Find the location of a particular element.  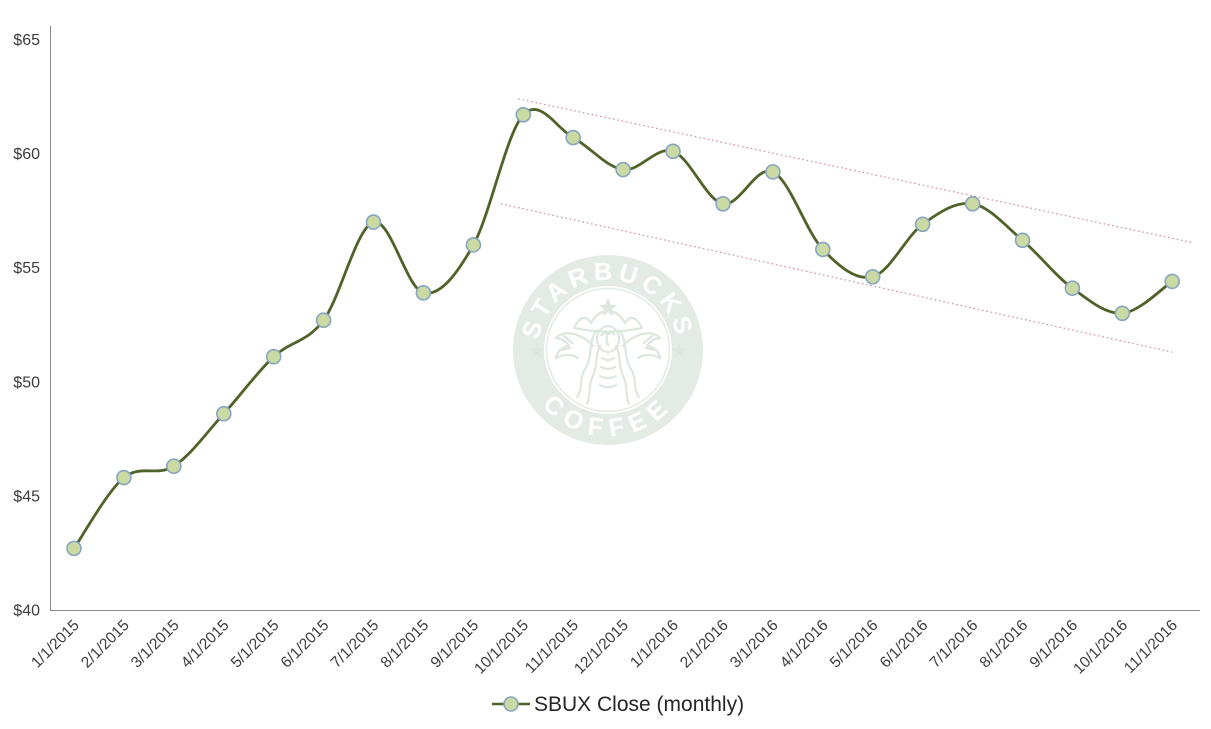

legend-label: SBUX Close (monthly) is located at coordinates (639, 704).